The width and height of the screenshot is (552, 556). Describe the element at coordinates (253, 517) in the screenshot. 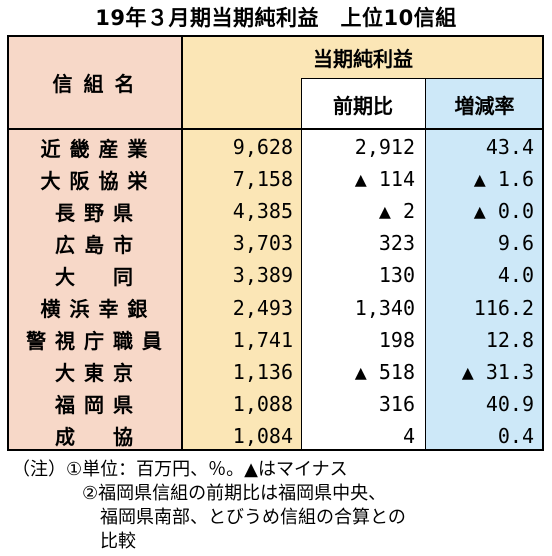

I see `note-line-3: 福岡県南部、とびうめ信組の合算との` at that location.